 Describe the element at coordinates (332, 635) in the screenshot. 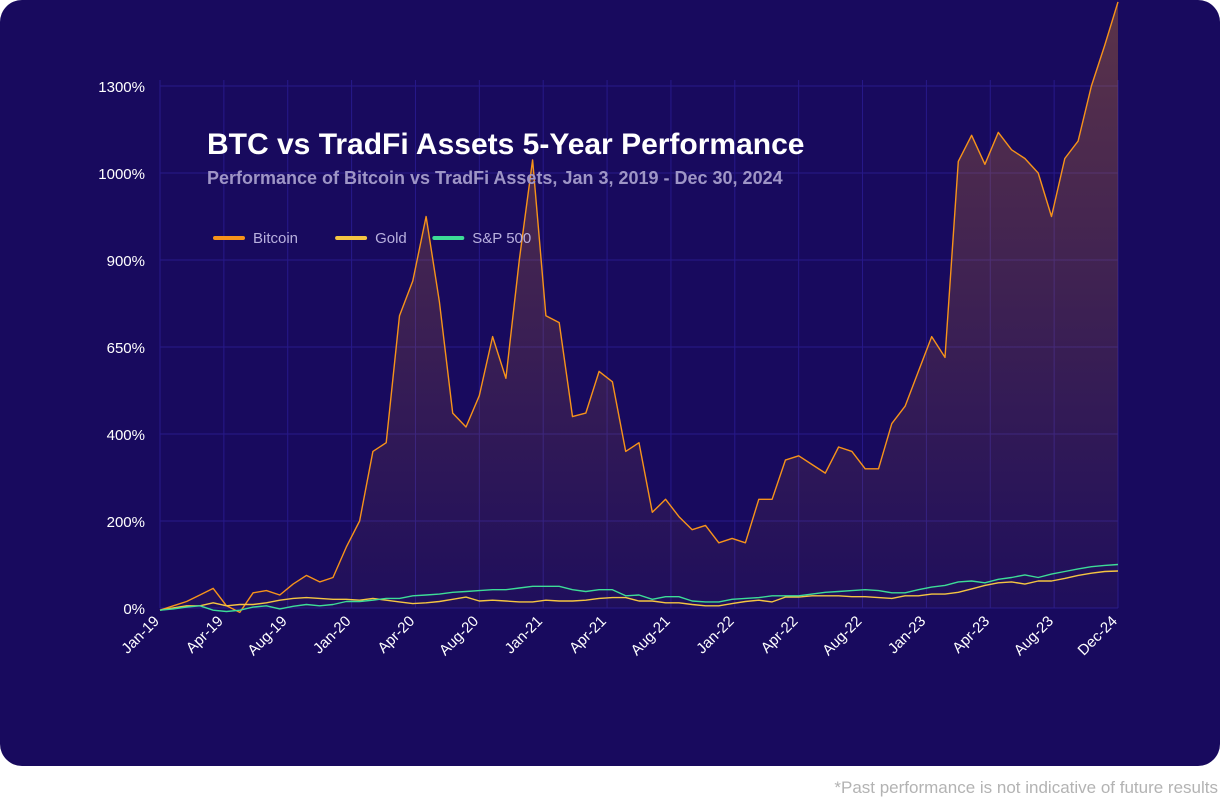

I see `x-tick-label: Jan-20` at that location.